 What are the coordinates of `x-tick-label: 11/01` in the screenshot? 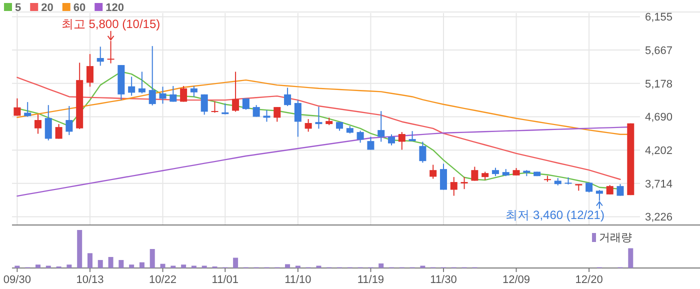 It's located at (225, 280).